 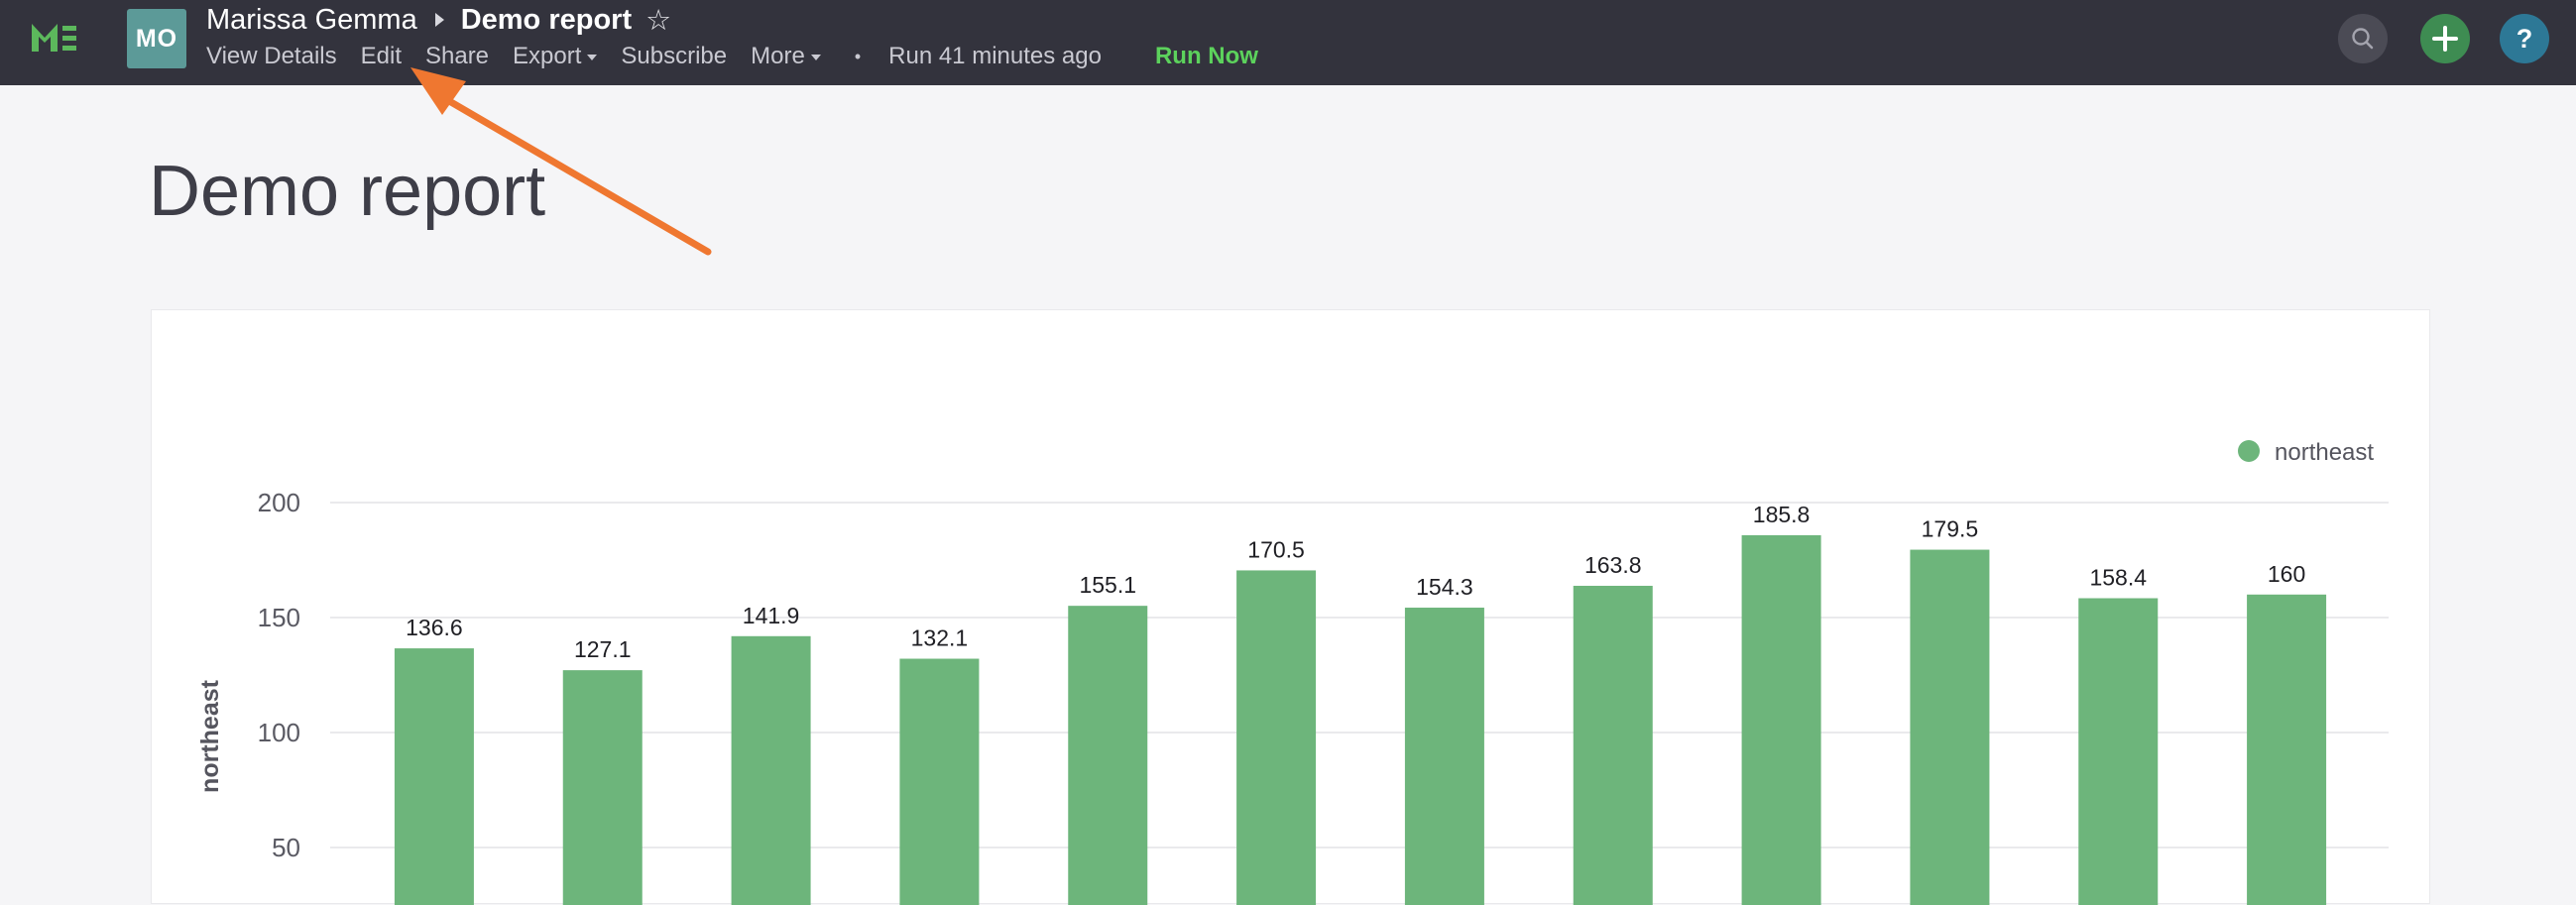 I want to click on mode-logo-icon, so click(x=56, y=38).